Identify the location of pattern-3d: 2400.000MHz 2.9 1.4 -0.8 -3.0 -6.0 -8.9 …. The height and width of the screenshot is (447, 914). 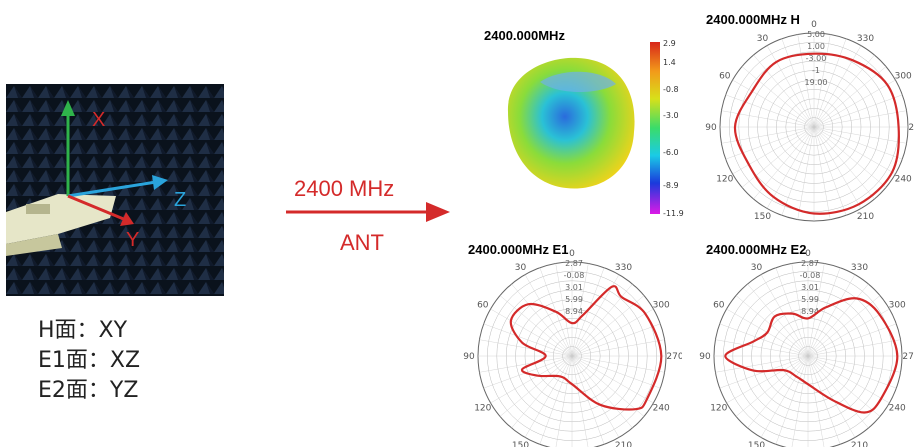
(584, 123).